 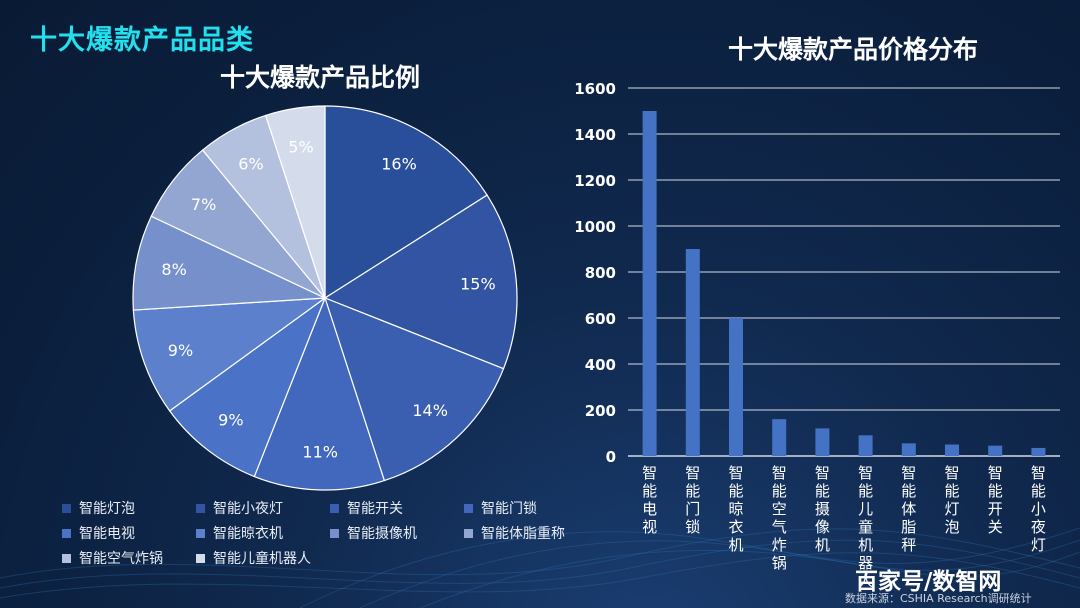 I want to click on legend-item: 智能门锁, so click(x=533, y=508).